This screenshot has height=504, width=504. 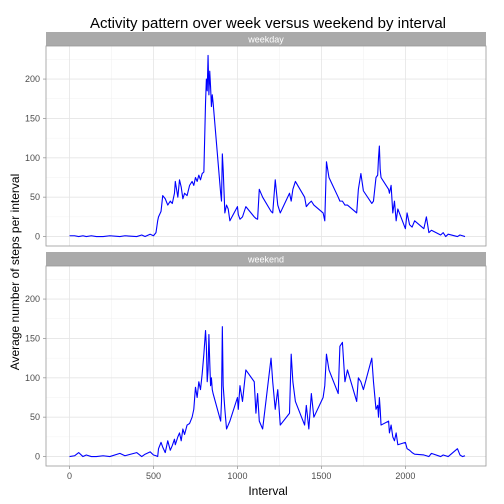 What do you see at coordinates (15, 272) in the screenshot?
I see `y-axis-title: Average number of steps per interval` at bounding box center [15, 272].